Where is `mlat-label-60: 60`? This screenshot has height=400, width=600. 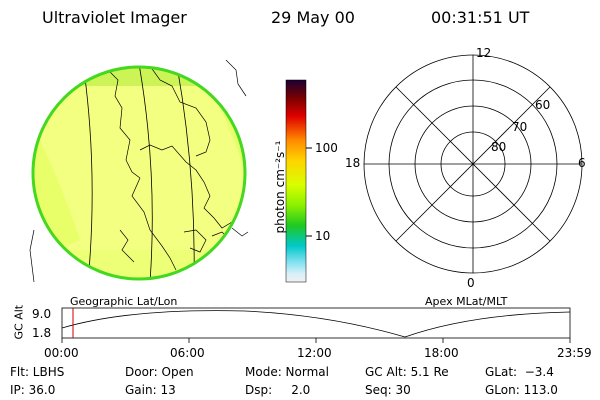
mlat-label-60: 60 is located at coordinates (543, 105).